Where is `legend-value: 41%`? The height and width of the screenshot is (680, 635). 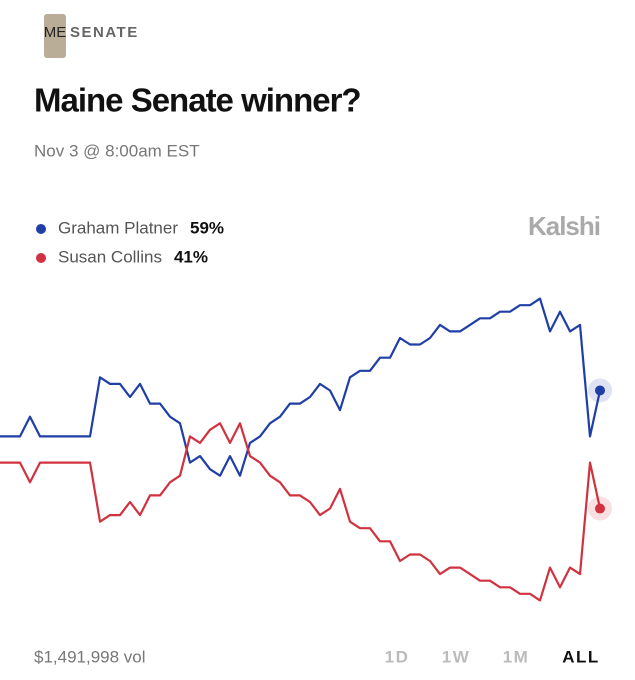 legend-value: 41% is located at coordinates (191, 256).